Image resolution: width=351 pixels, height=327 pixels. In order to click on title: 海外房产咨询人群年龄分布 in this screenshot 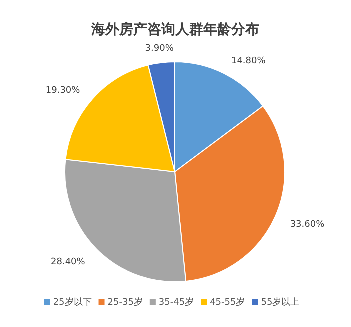, I will do `click(176, 30)`.